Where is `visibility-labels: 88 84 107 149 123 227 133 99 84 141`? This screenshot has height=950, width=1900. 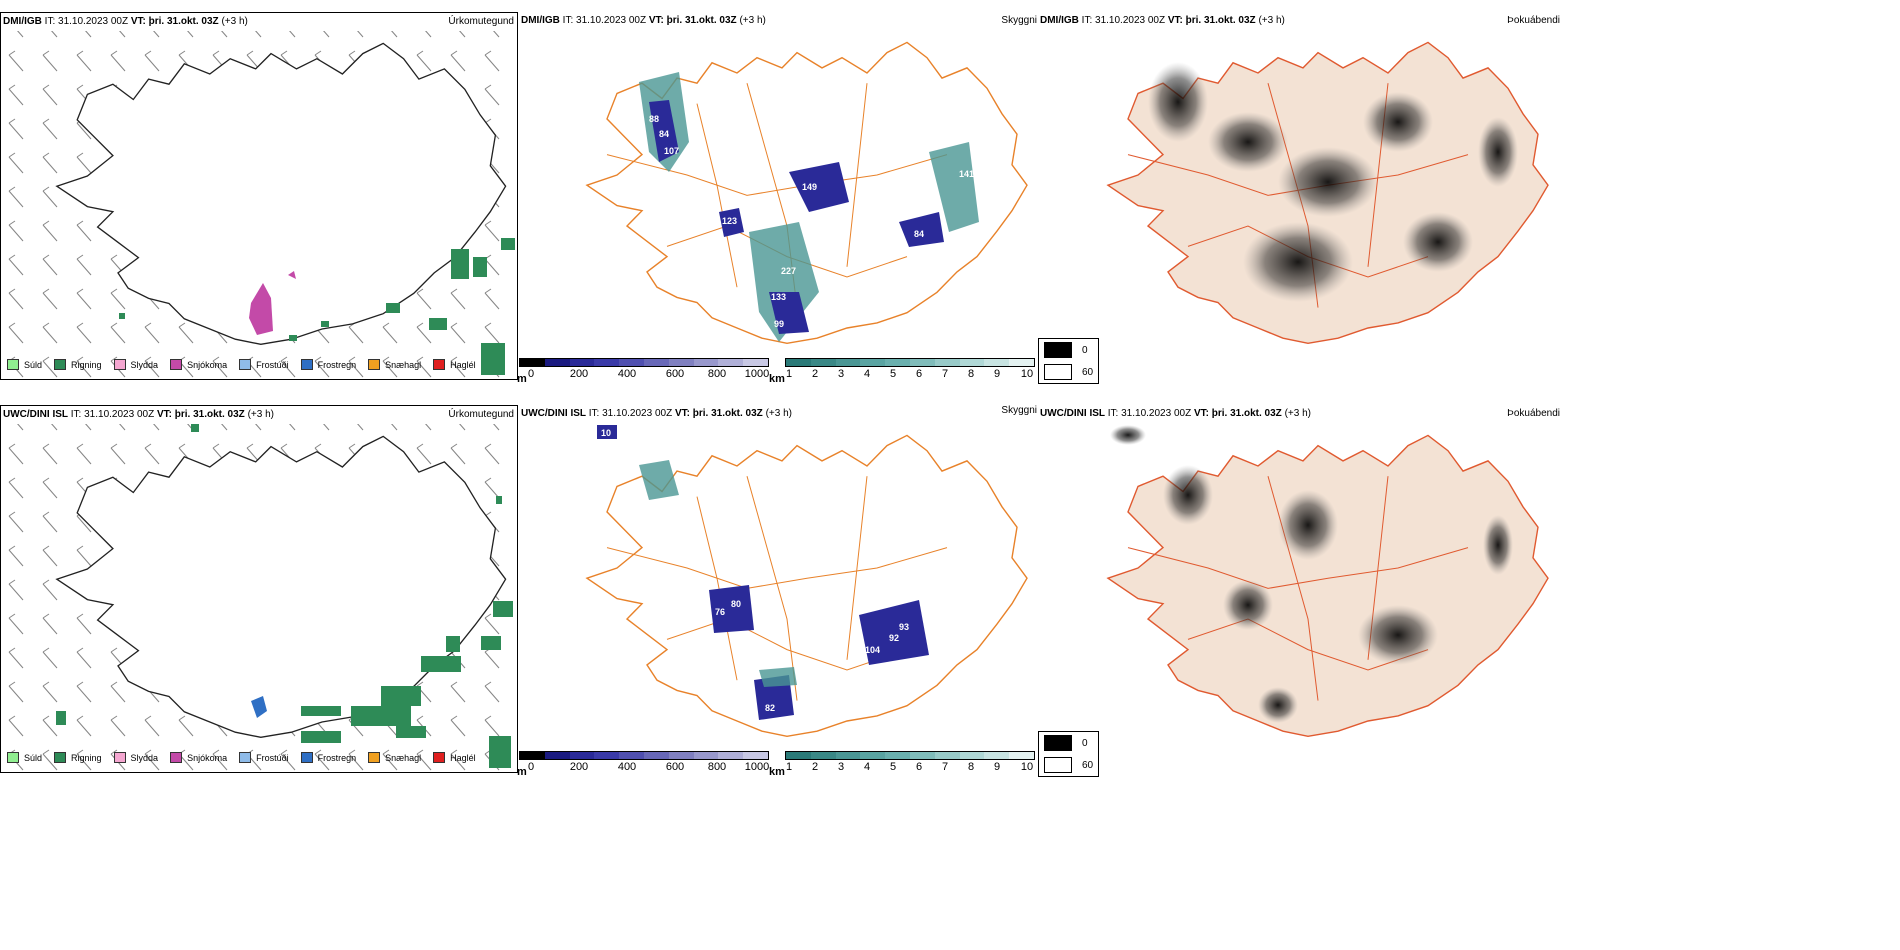 visibility-labels: 88 84 107 149 123 227 133 99 84 141 is located at coordinates (811, 221).